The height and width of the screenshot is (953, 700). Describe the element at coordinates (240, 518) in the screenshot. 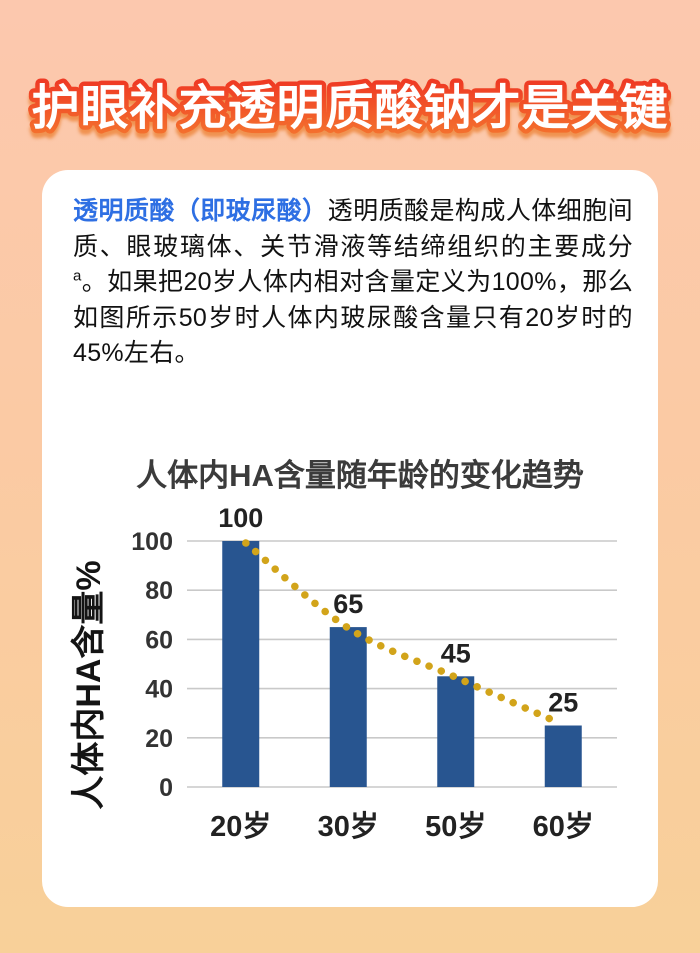

I see `bar-value-label: 100` at that location.